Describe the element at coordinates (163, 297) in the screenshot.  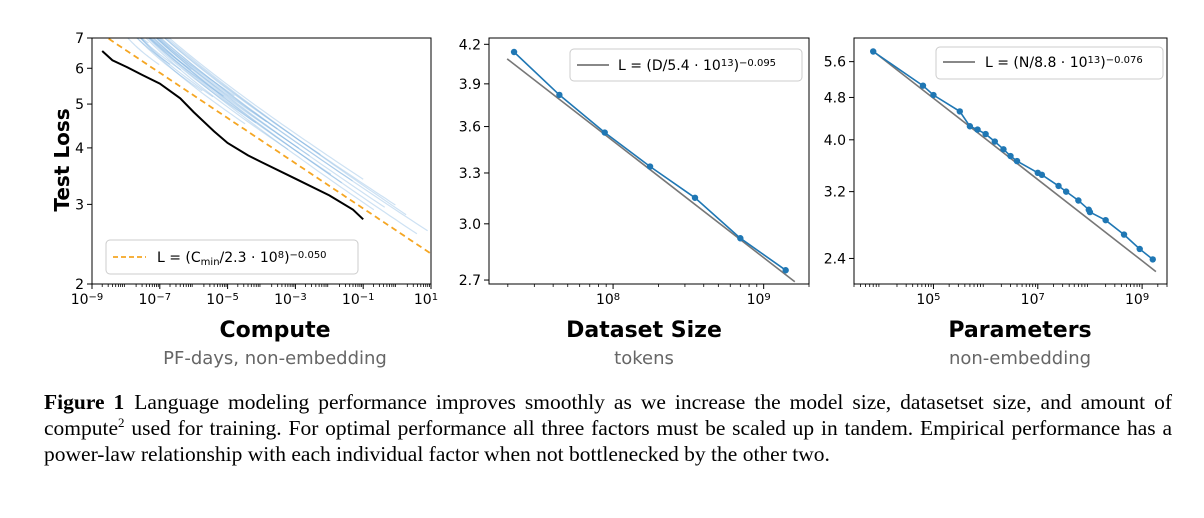
I see `compute-x-tick-exponent: −7` at that location.